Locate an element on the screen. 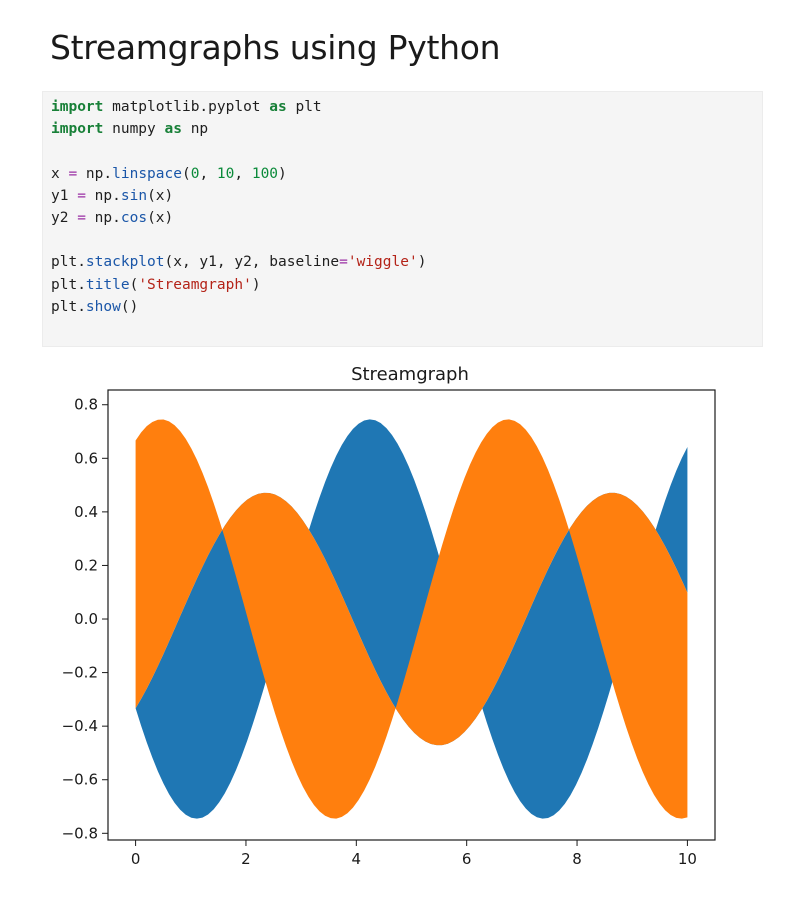  y-tick-label: −0.8 is located at coordinates (80, 833).